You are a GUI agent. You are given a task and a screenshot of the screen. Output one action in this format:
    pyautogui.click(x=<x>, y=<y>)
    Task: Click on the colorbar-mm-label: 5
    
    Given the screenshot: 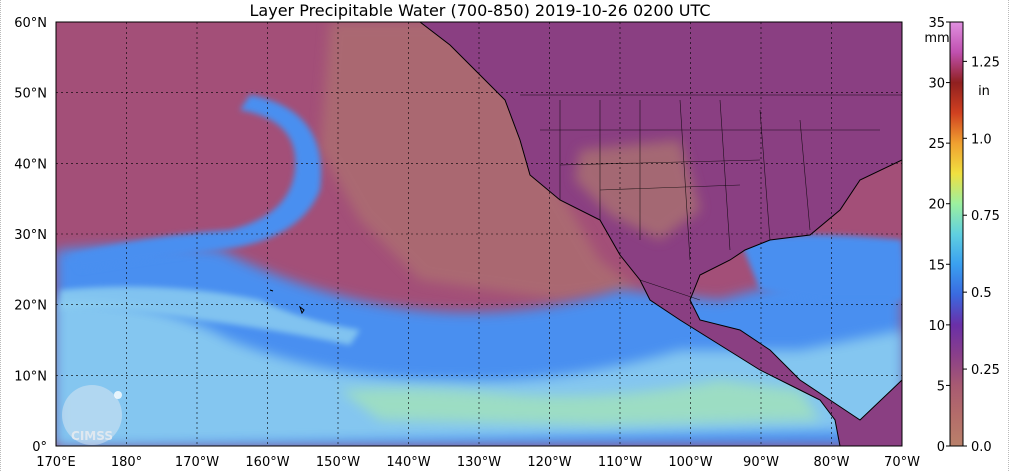 What is the action you would take?
    pyautogui.click(x=941, y=386)
    